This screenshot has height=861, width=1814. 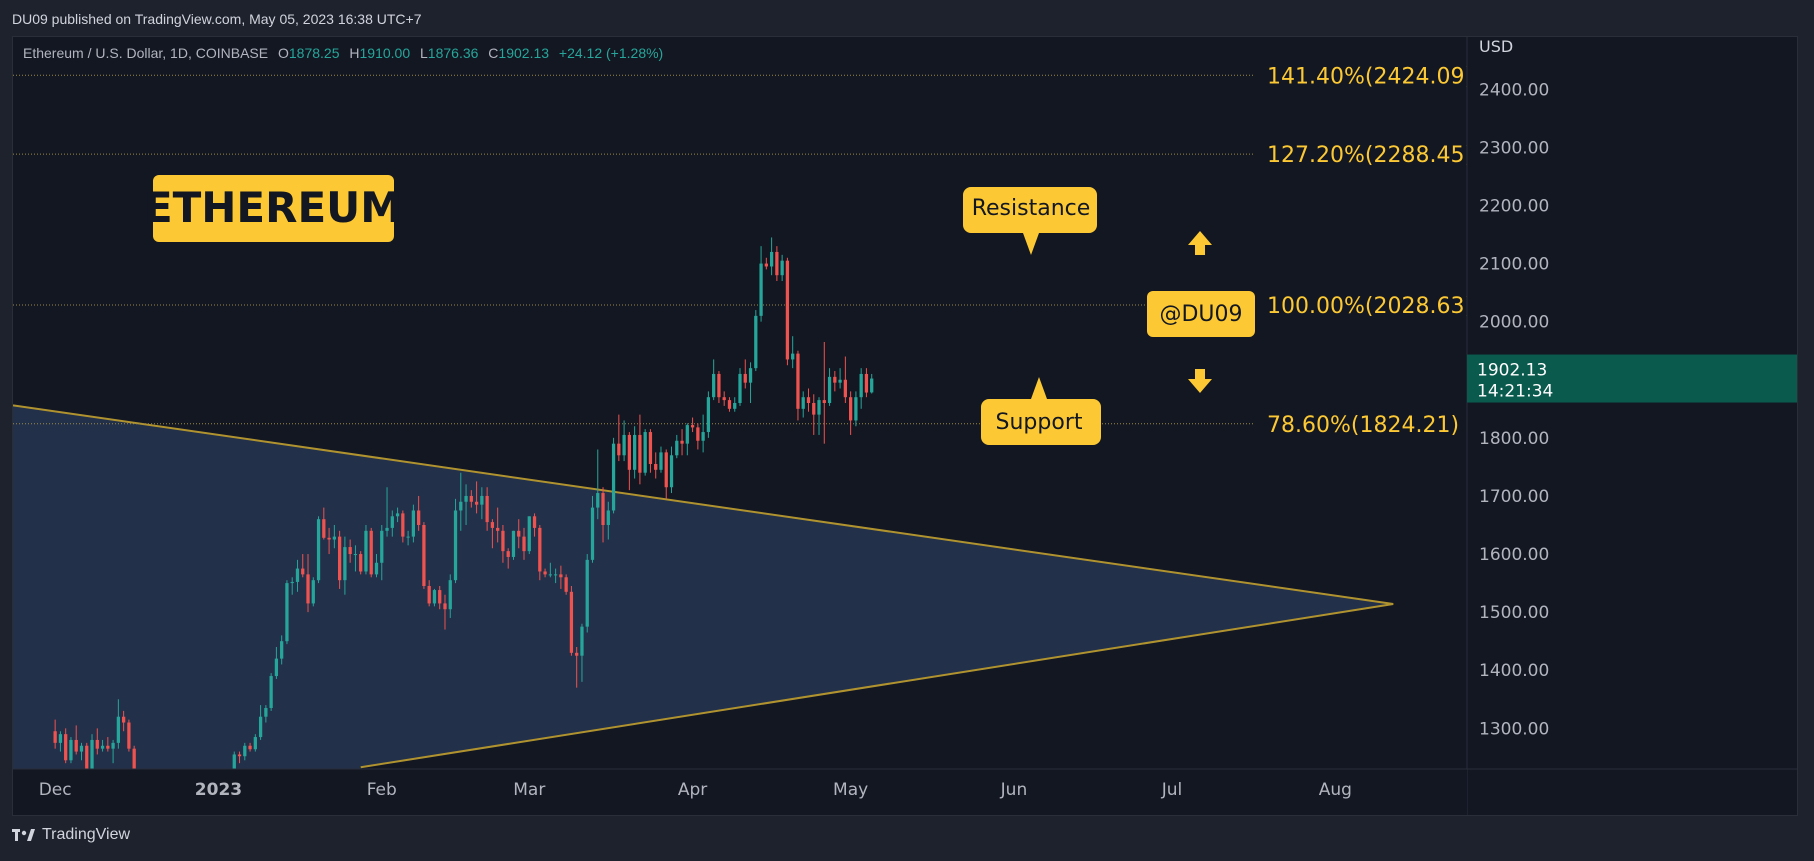 What do you see at coordinates (1201, 314) in the screenshot?
I see `author-badge` at bounding box center [1201, 314].